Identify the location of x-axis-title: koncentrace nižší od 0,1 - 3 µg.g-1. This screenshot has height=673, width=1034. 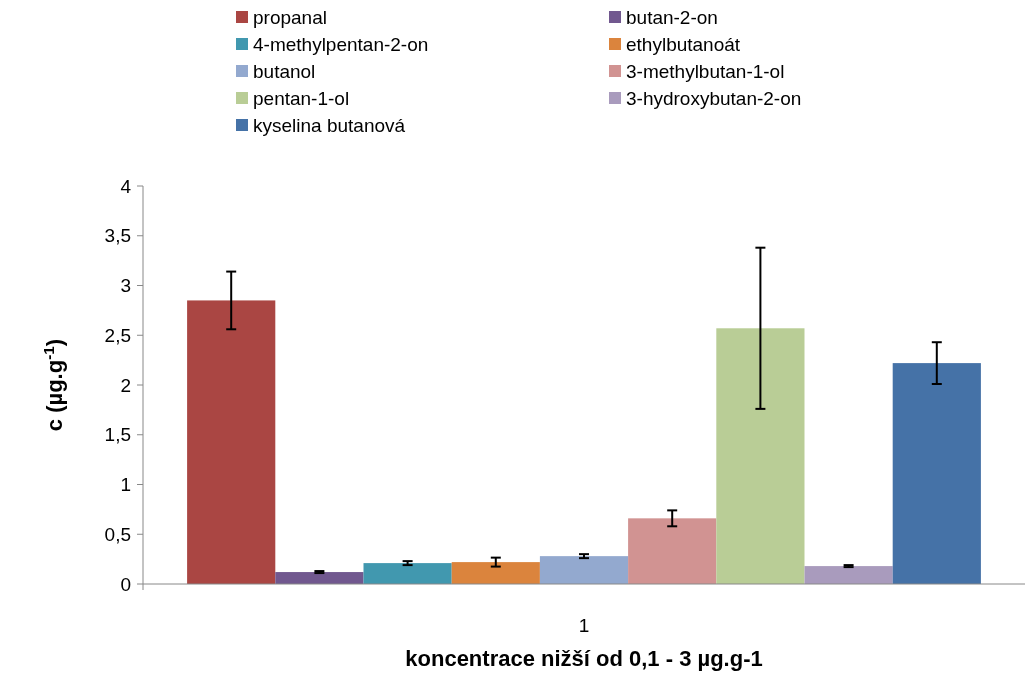
(584, 658).